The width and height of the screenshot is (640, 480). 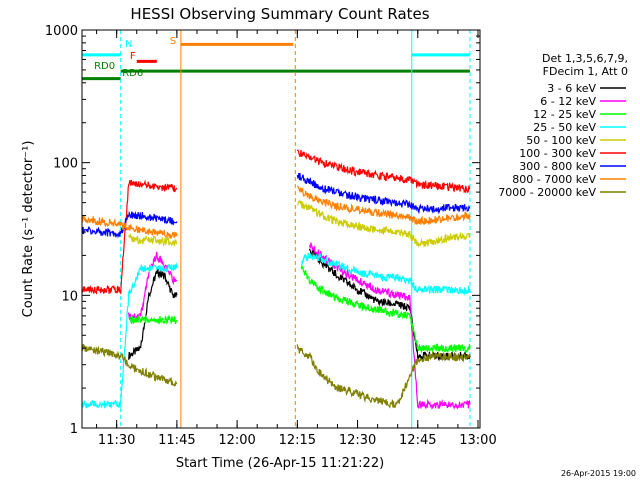 What do you see at coordinates (297, 440) in the screenshot?
I see `x-tick-label: 12:15` at bounding box center [297, 440].